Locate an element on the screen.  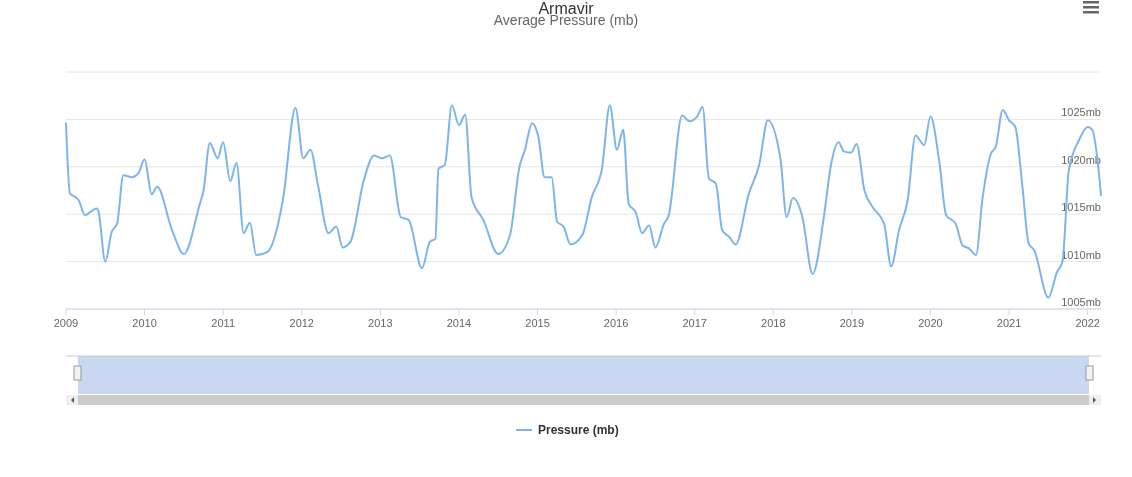
x-tick-label: 2010 is located at coordinates (144, 323).